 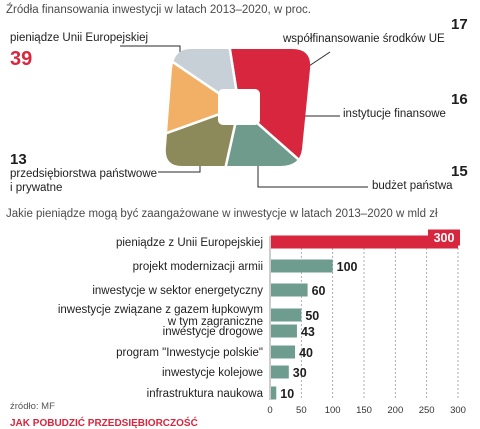 I want to click on bar-category-label: pieniądze z Unii Europejskiej, so click(x=189, y=243).